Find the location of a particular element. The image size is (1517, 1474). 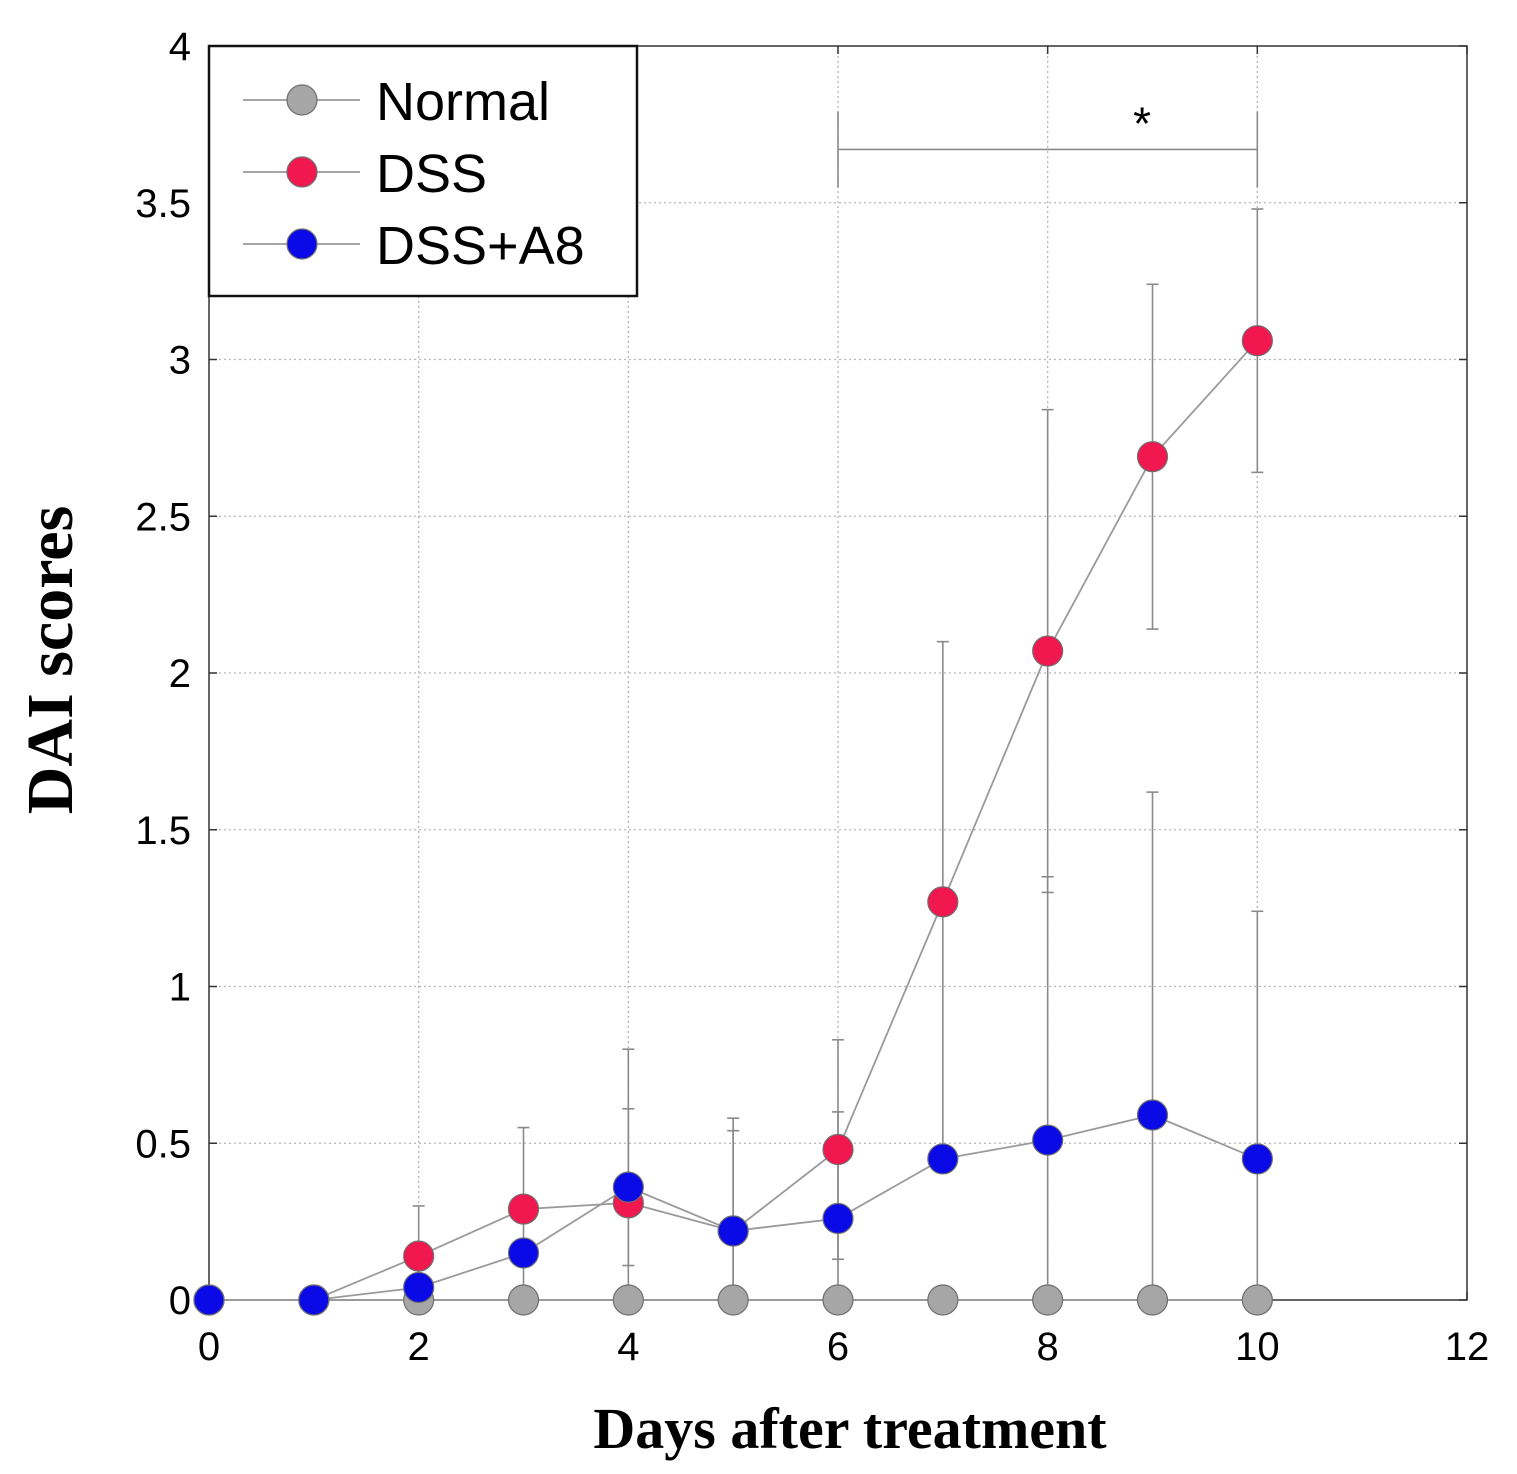

legend: Normal DSS DSS+A8 is located at coordinates (423, 171).